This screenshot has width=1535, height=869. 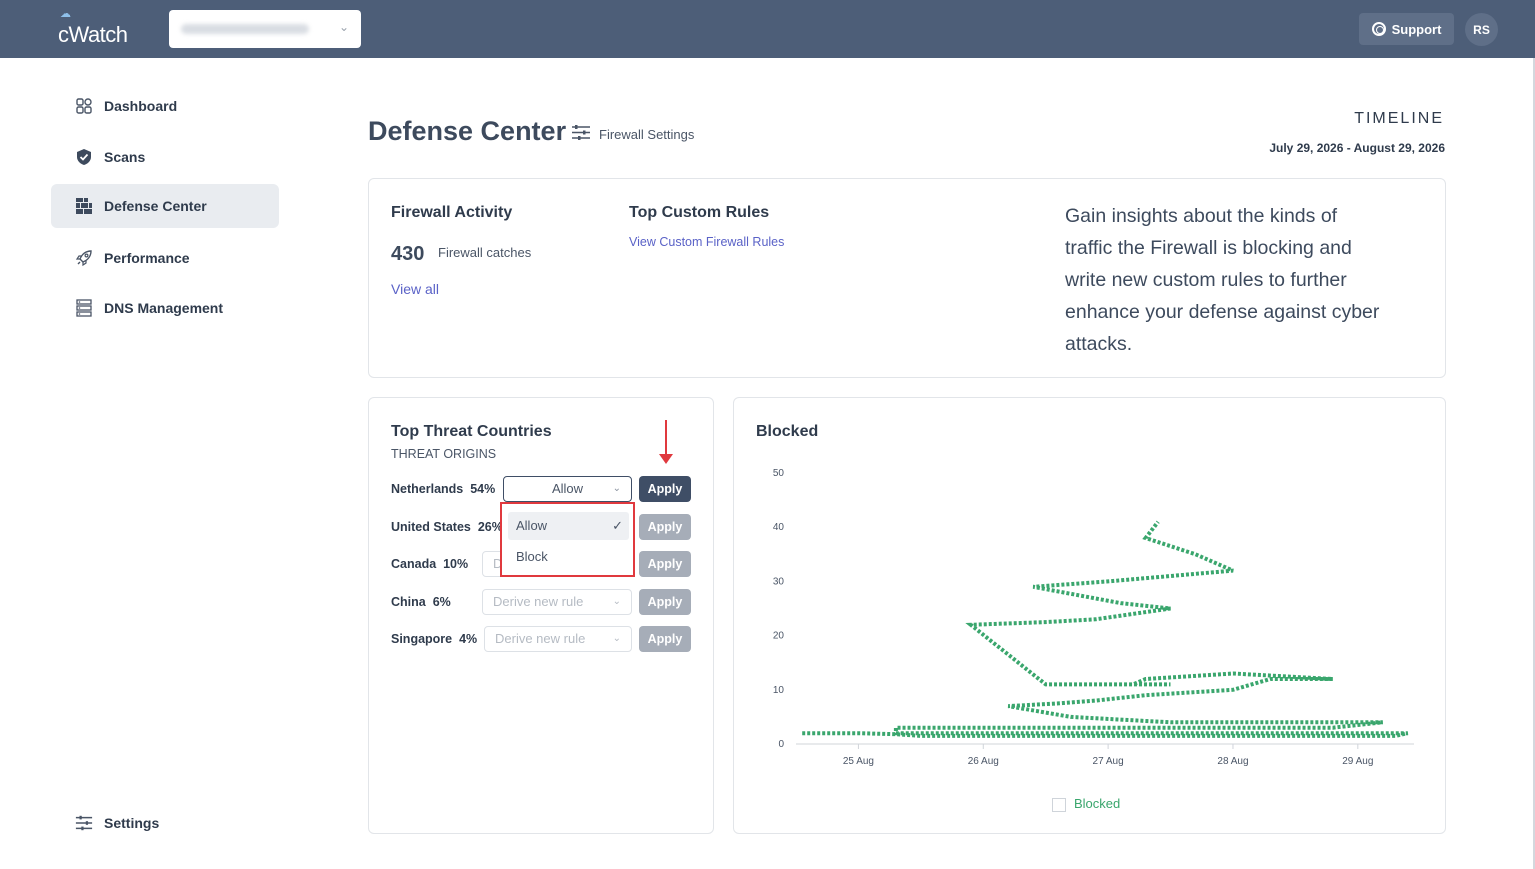 What do you see at coordinates (787, 431) in the screenshot?
I see `chart-title: Blocked` at bounding box center [787, 431].